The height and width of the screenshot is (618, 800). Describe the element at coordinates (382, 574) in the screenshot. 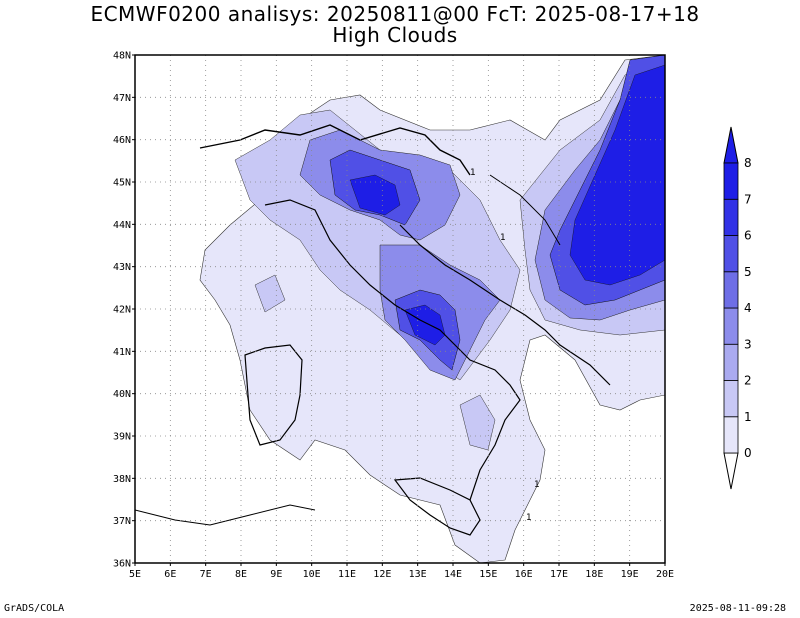

I see `longitude-label: 12E` at that location.